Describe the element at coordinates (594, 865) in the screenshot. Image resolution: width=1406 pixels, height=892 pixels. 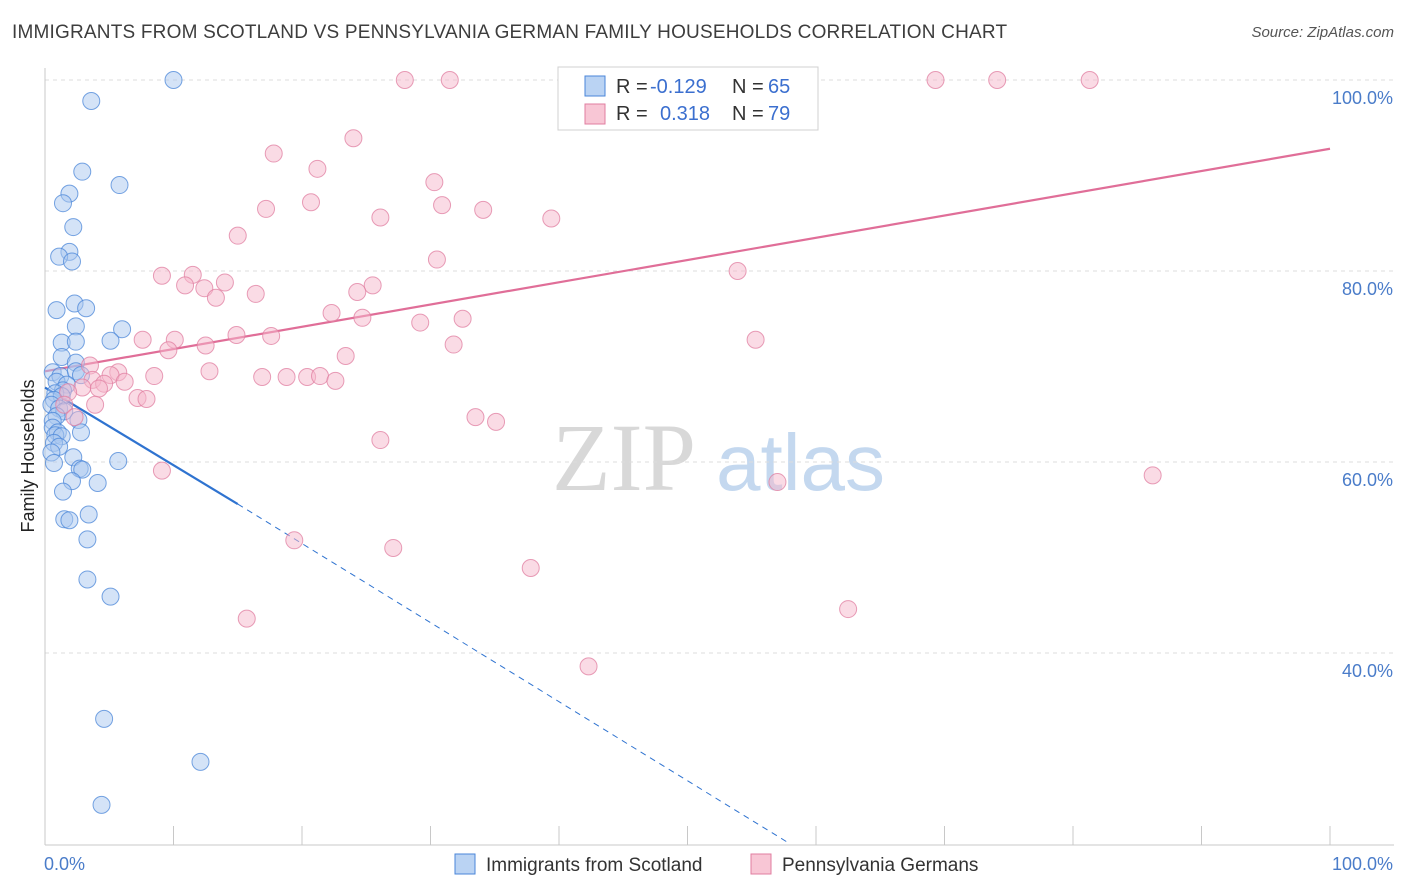
I see `bottom-legend-label-blue: Immigrants from Scotland` at that location.